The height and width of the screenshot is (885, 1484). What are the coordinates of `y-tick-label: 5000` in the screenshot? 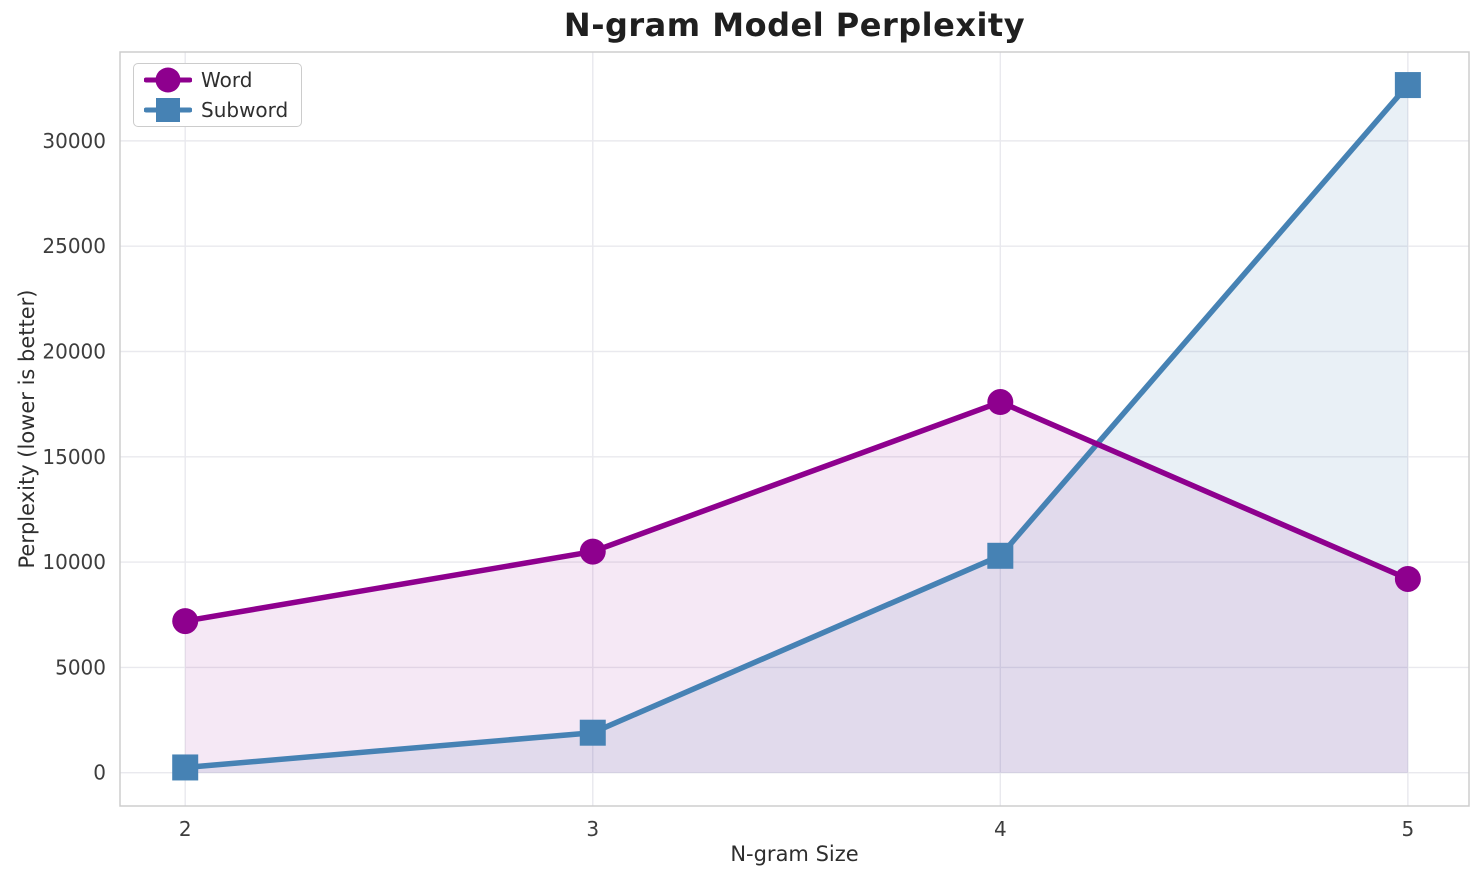 It's located at (80, 667).